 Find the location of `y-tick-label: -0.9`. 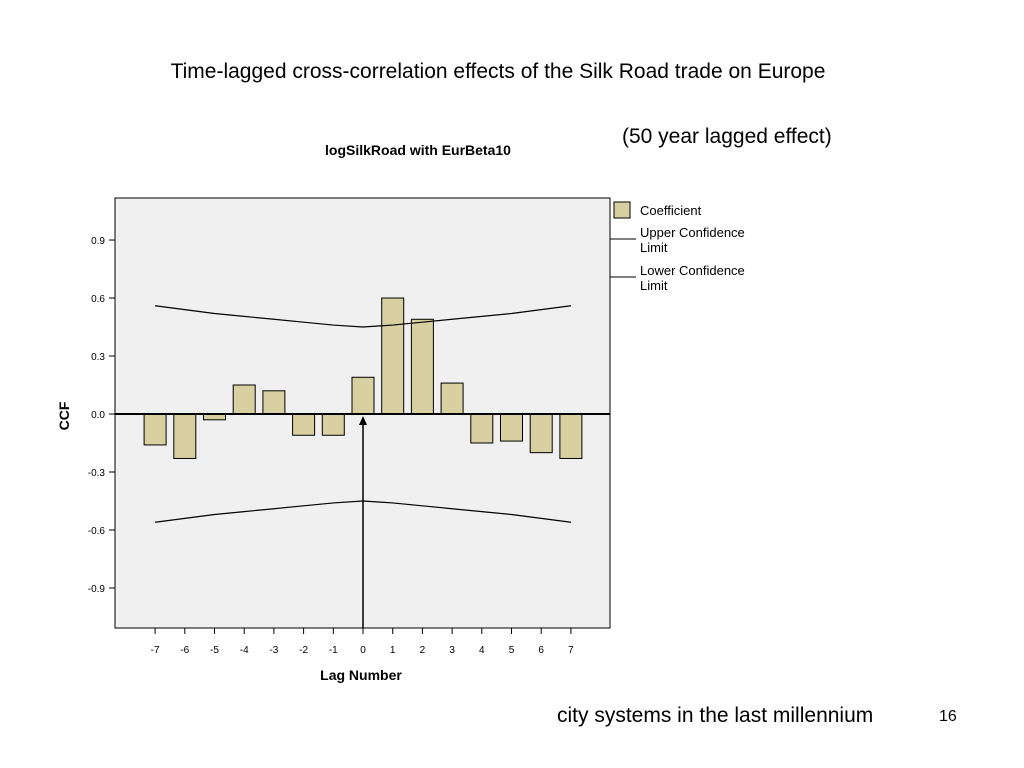

y-tick-label: -0.9 is located at coordinates (97, 589).